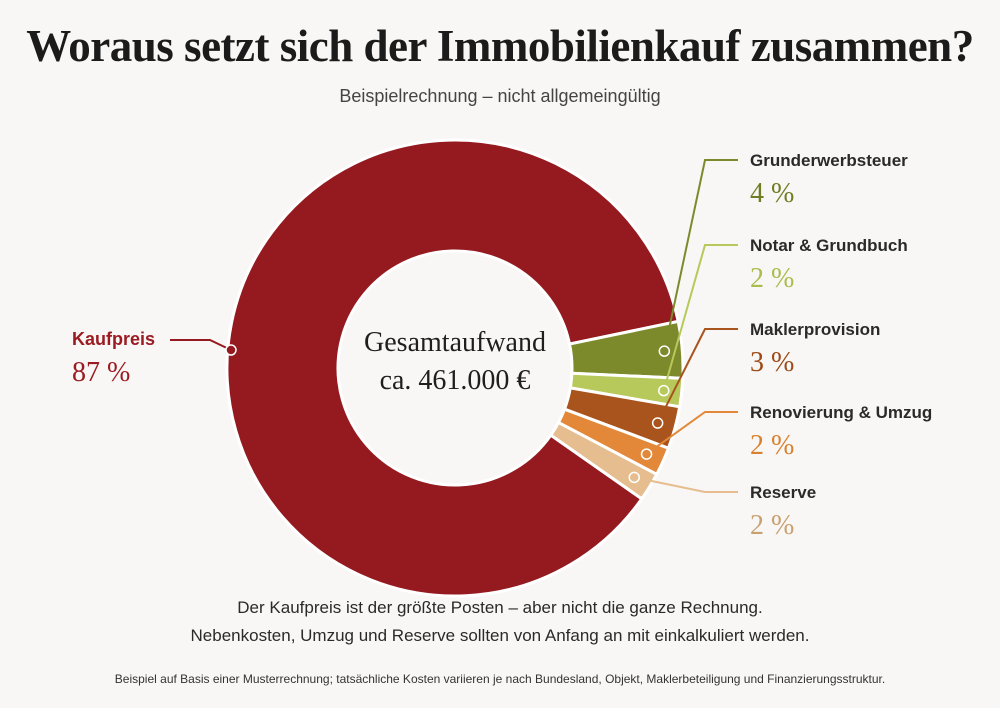 The width and height of the screenshot is (1000, 708). What do you see at coordinates (772, 445) in the screenshot?
I see `label-value-renovierung-und-umzug: 2 %` at bounding box center [772, 445].